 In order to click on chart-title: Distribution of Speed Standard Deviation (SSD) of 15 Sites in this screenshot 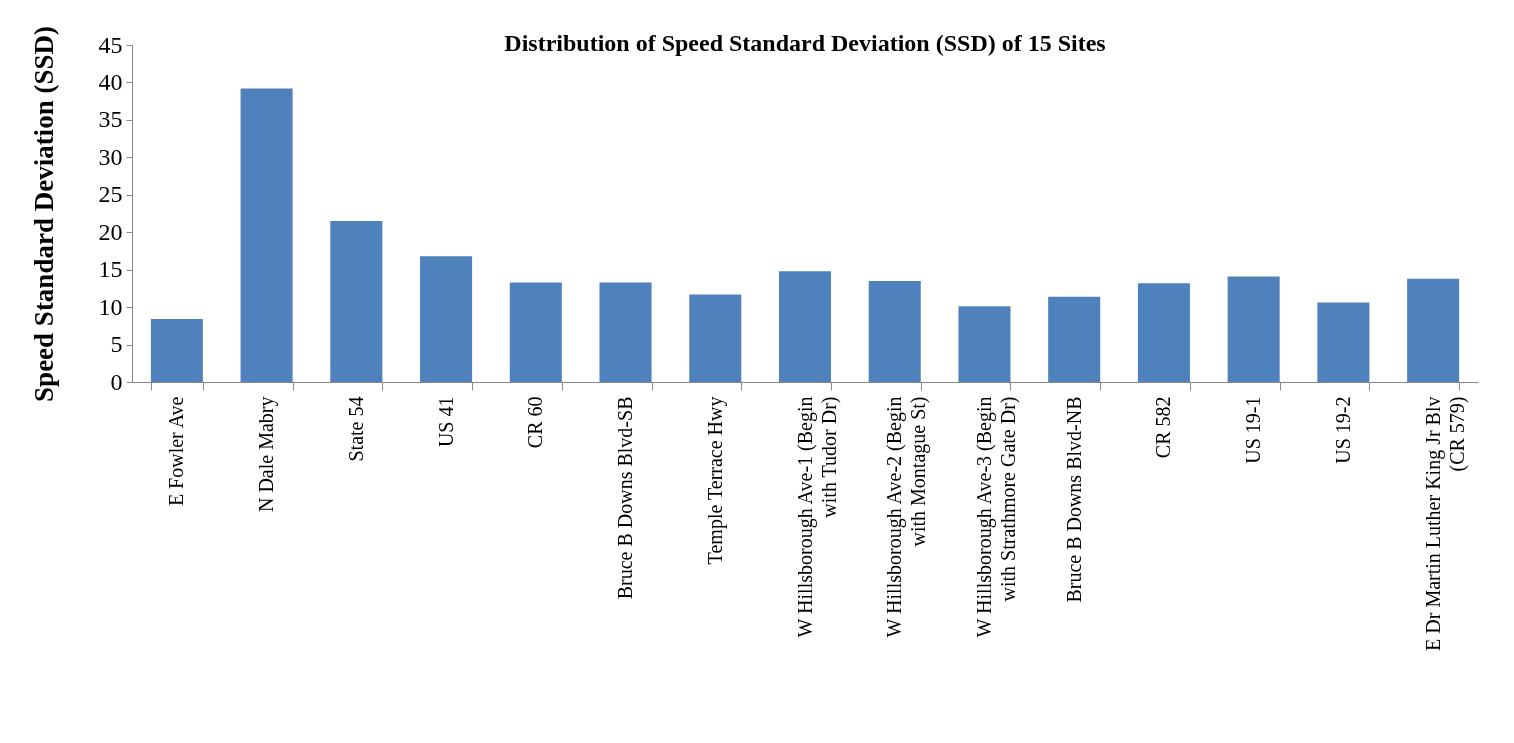, I will do `click(805, 42)`.